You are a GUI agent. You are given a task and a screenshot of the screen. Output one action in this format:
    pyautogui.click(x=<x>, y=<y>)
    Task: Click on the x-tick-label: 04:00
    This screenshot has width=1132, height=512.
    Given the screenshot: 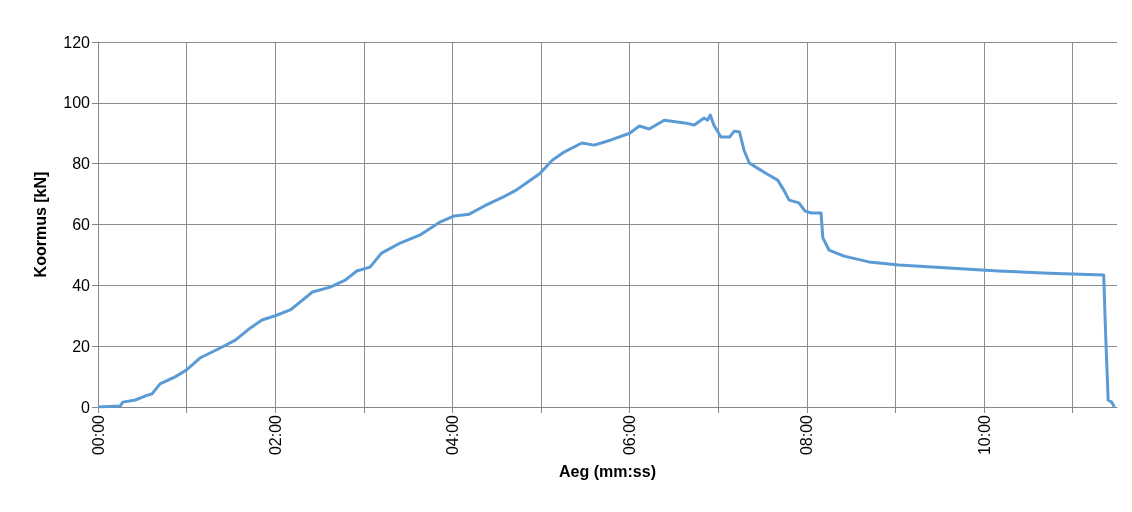 What is the action you would take?
    pyautogui.click(x=452, y=435)
    